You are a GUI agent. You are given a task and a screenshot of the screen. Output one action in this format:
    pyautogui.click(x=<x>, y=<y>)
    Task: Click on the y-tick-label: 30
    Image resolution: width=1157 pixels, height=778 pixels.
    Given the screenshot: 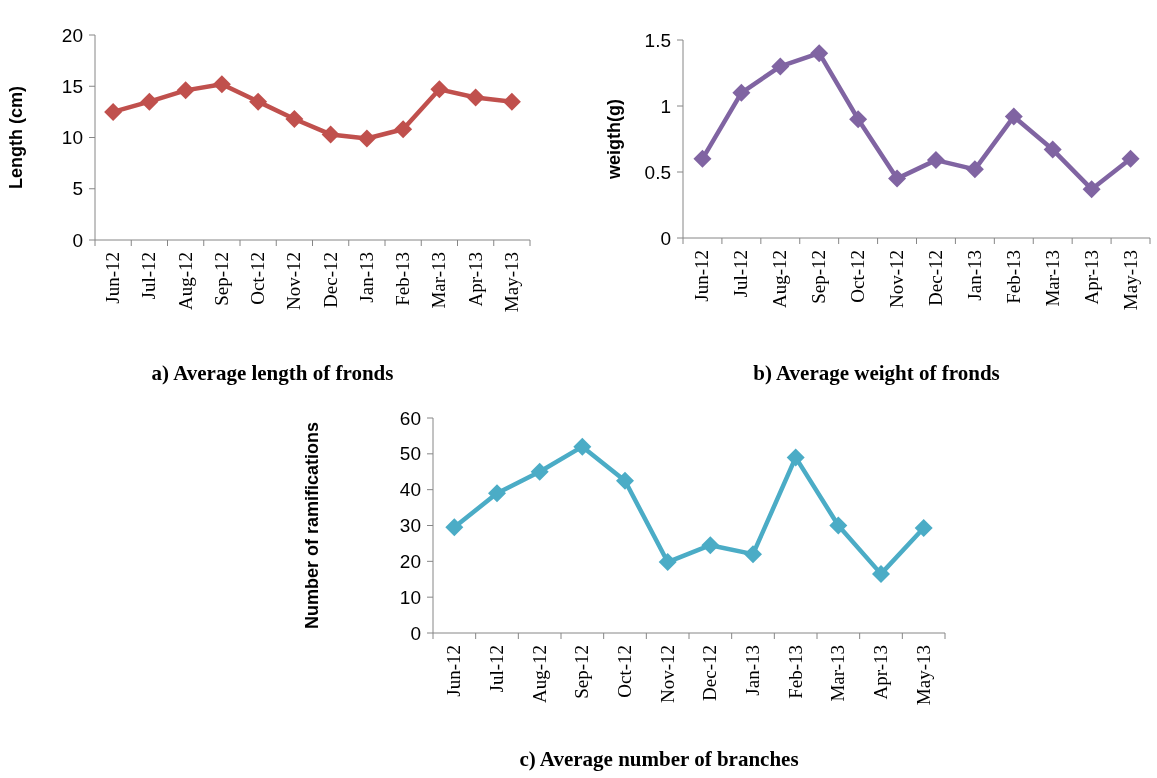 What is the action you would take?
    pyautogui.click(x=410, y=526)
    